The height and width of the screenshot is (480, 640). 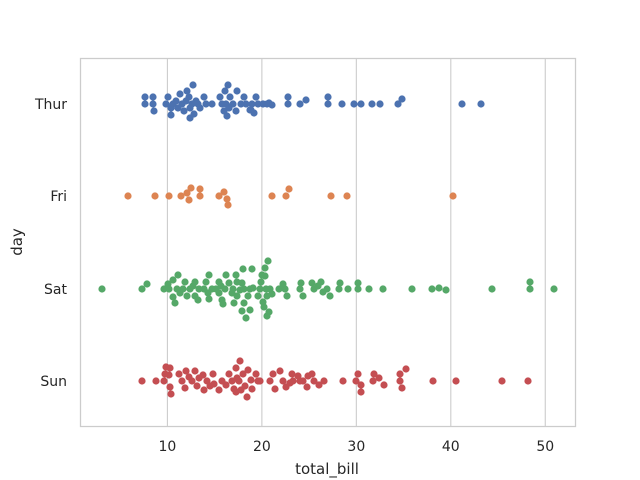 What do you see at coordinates (327, 469) in the screenshot?
I see `x-axis-label: total_bill` at bounding box center [327, 469].